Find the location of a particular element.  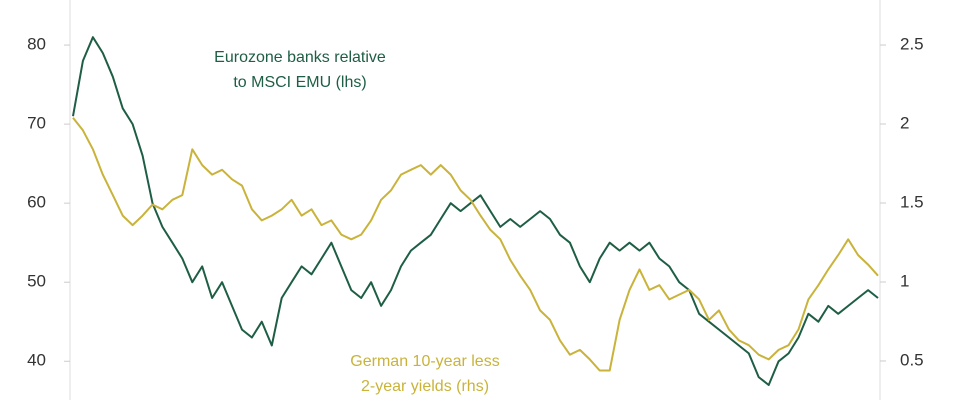

y-tick-label: 80 is located at coordinates (36, 44).